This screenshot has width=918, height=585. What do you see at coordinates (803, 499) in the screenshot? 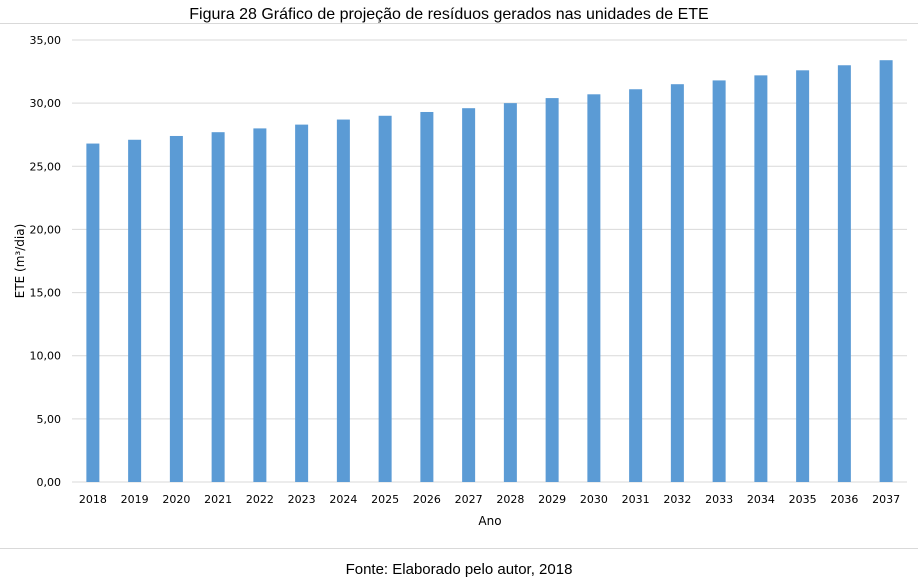
I see `x-tick-label: 2035` at bounding box center [803, 499].